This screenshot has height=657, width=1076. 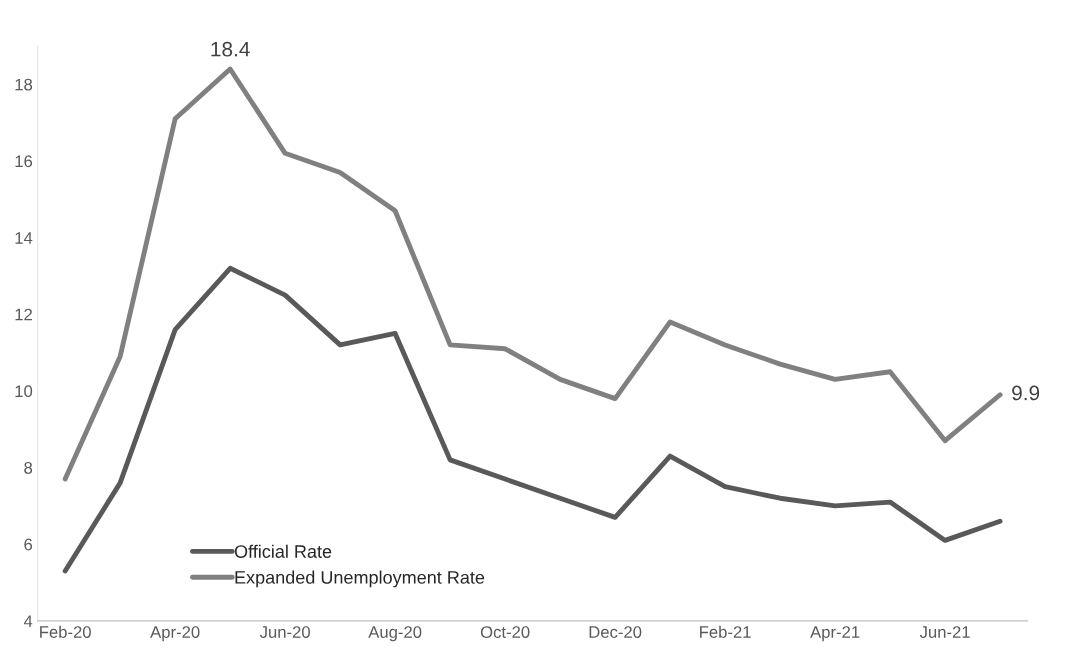 I want to click on x-tick-label: Oct-20, so click(x=505, y=632).